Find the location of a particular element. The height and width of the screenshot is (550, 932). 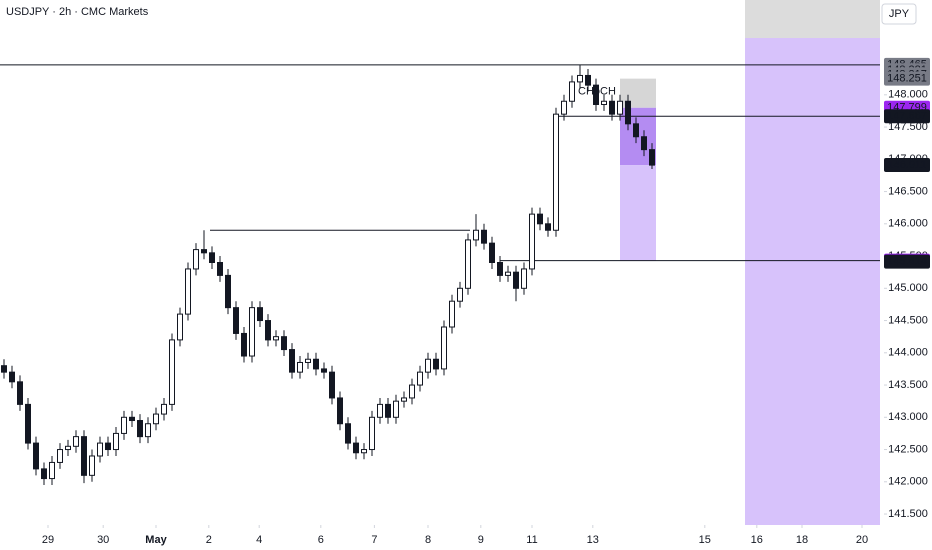

x-tick-label: 18 is located at coordinates (802, 540).